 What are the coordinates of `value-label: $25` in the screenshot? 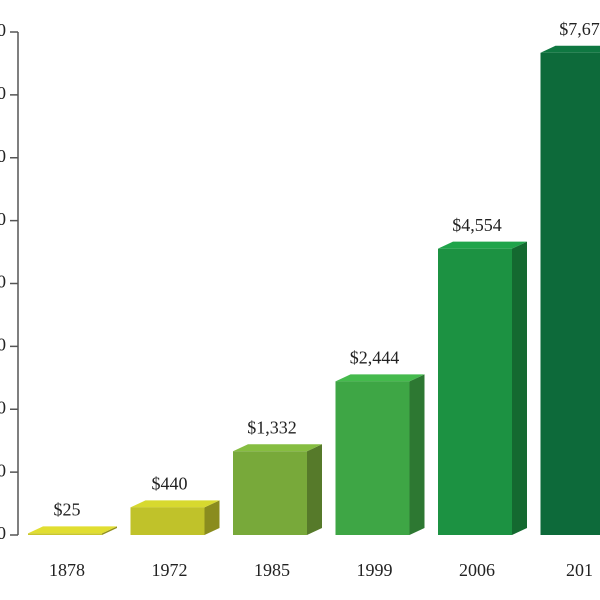 It's located at (67, 510).